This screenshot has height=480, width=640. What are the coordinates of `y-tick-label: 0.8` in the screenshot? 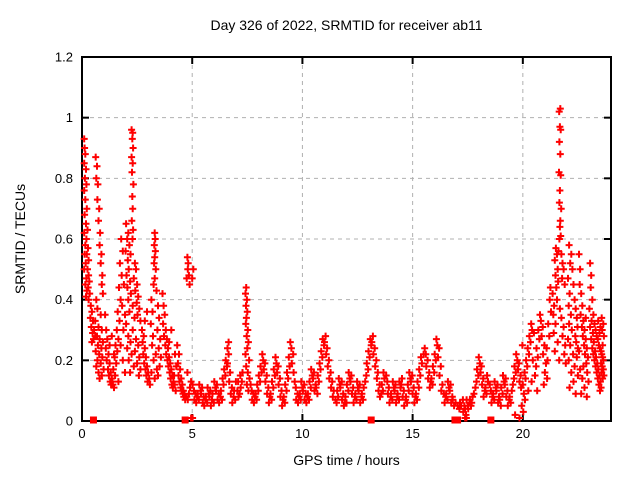 It's located at (64, 178).